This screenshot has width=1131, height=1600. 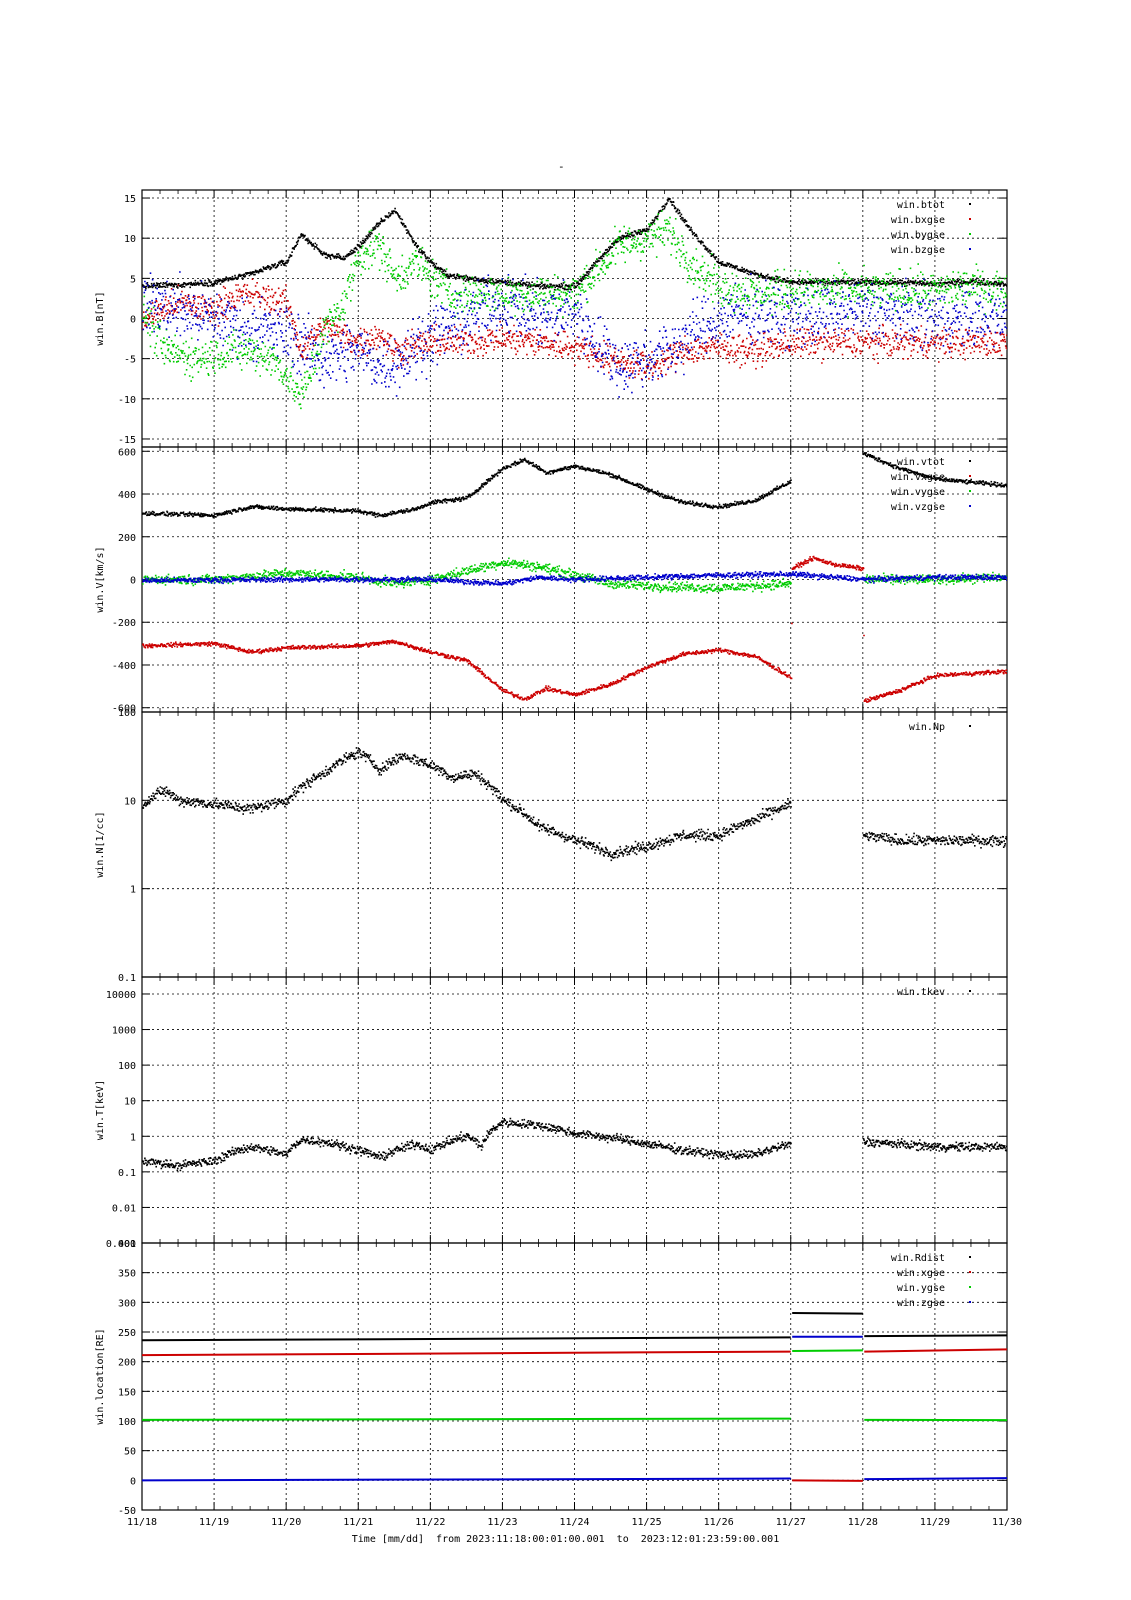 What do you see at coordinates (574, 485) in the screenshot?
I see `series-win-vtot` at bounding box center [574, 485].